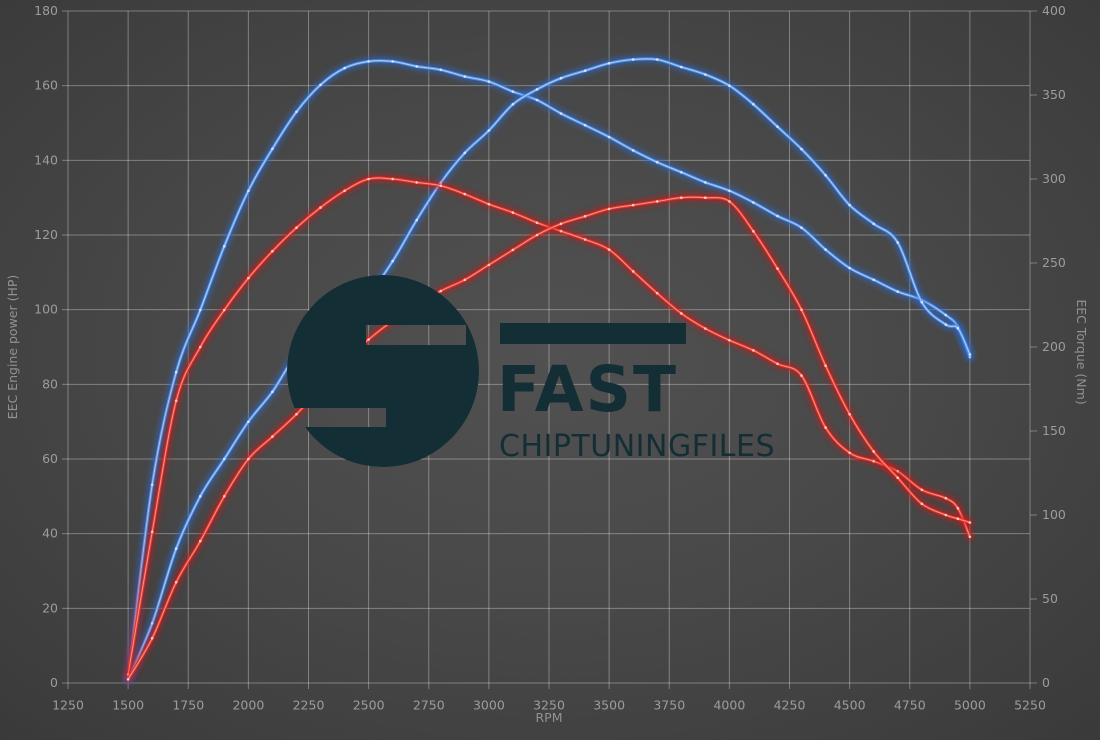  Describe the element at coordinates (54, 682) in the screenshot. I see `y-left-tick-label: 0` at that location.